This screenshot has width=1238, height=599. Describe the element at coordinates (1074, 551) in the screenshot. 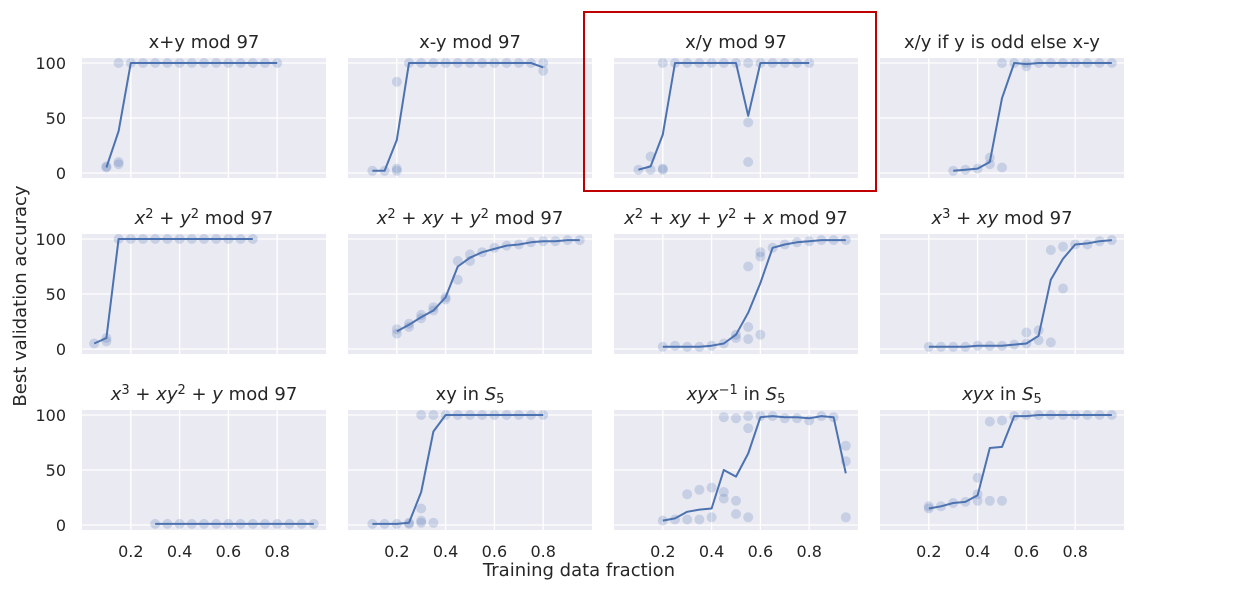

I see `x-tick-label: 0.8` at that location.